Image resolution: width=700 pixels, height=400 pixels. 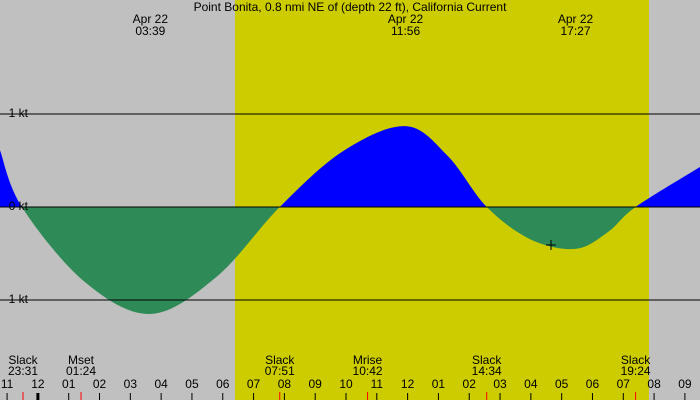 What do you see at coordinates (368, 371) in the screenshot?
I see `event-time: 10:42` at bounding box center [368, 371].